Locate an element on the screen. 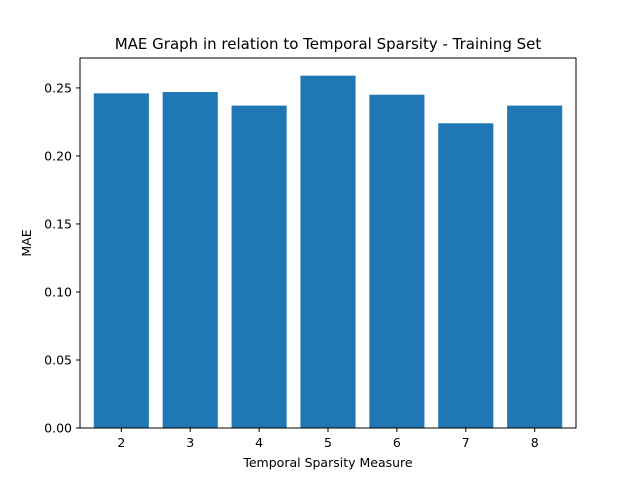 The width and height of the screenshot is (640, 484). x-ticks: 2 3 4 5 6 7 8 is located at coordinates (328, 439).